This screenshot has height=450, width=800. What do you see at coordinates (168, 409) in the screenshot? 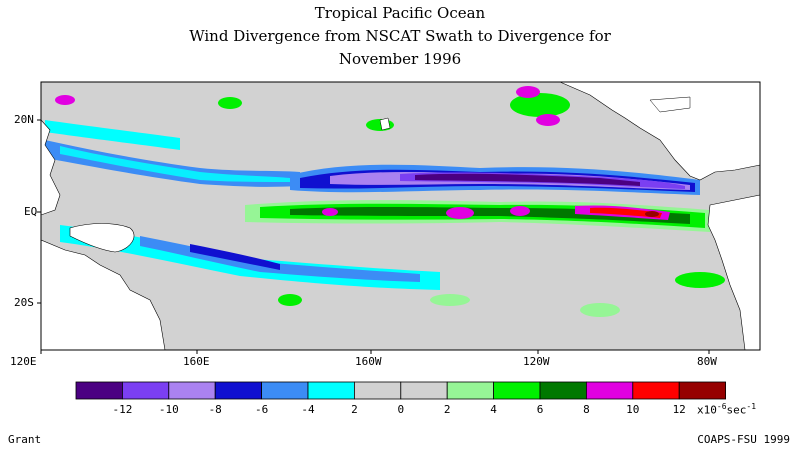
I see `colorbar-label: -10` at bounding box center [168, 409].